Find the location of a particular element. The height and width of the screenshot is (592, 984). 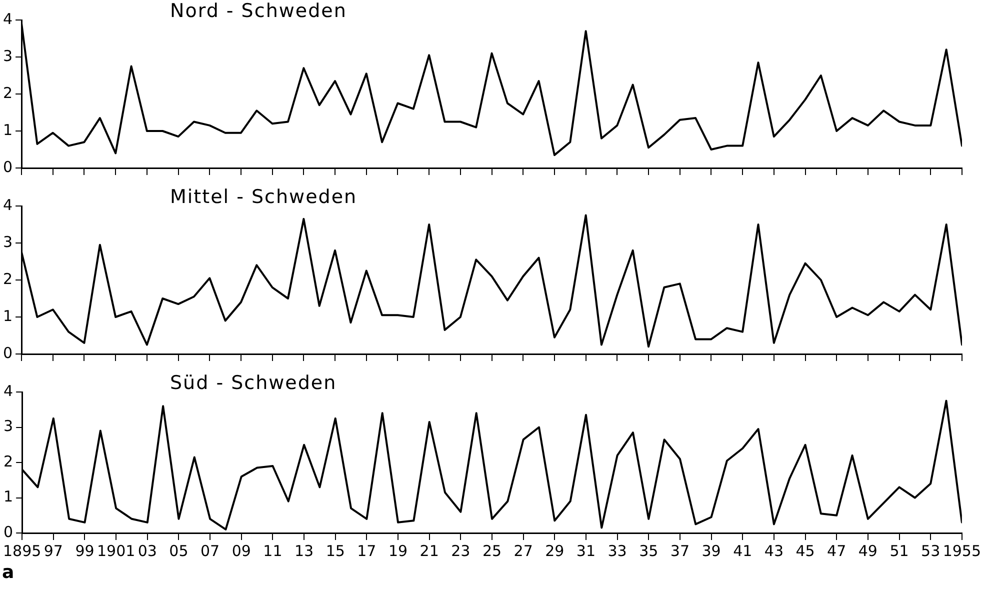

x-tick-label: 17 is located at coordinates (366, 551).